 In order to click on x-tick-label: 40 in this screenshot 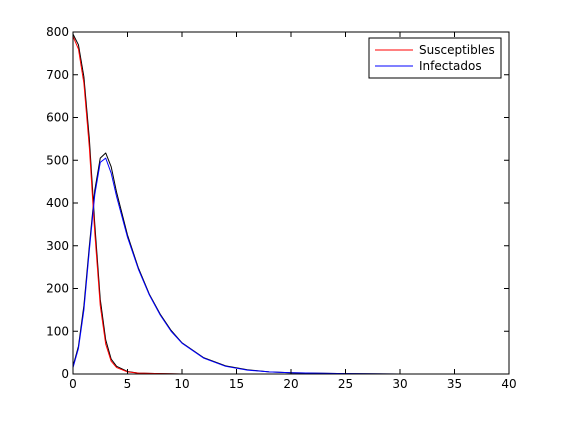, I will do `click(508, 384)`.